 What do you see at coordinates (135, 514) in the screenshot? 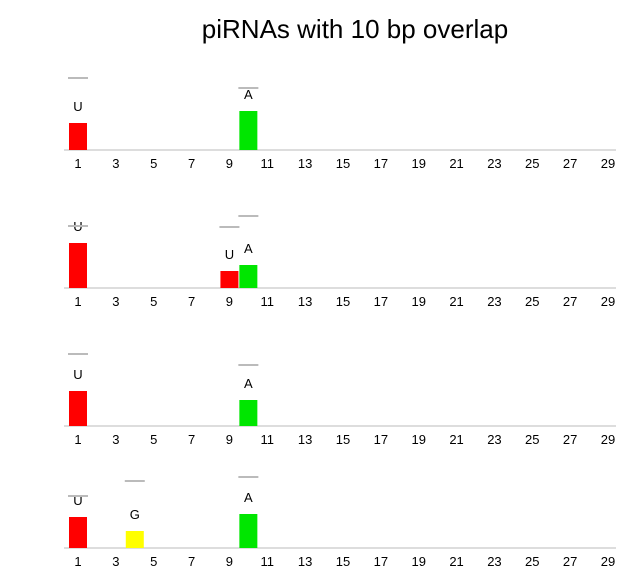
I see `bar-letter: G` at bounding box center [135, 514].